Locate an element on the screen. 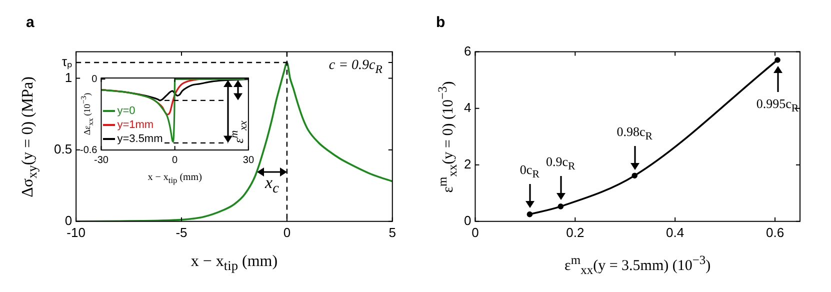 The image size is (831, 292). y-tick-label: 6 is located at coordinates (468, 50).